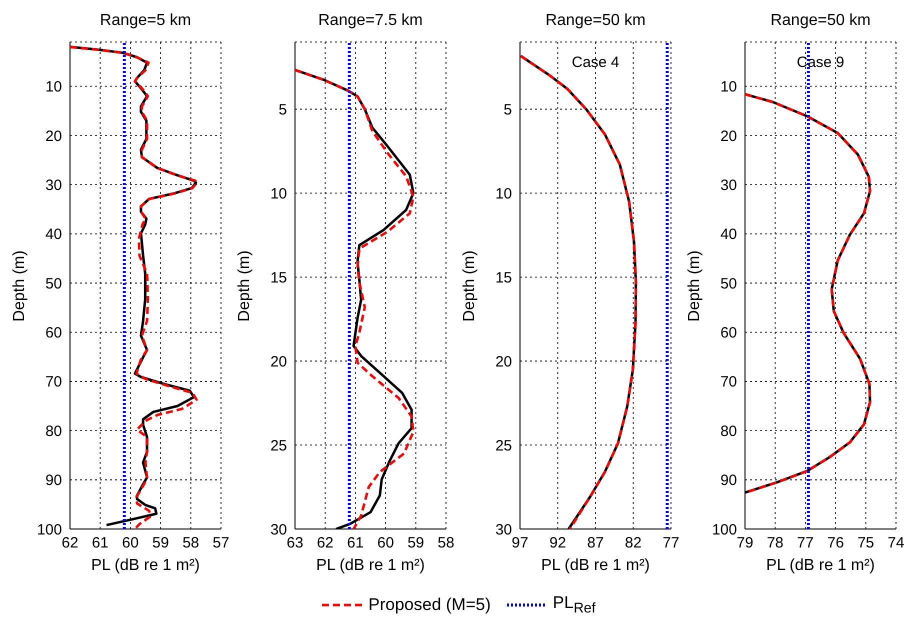 This screenshot has height=635, width=917. I want to click on x-tick-label: 78, so click(775, 543).